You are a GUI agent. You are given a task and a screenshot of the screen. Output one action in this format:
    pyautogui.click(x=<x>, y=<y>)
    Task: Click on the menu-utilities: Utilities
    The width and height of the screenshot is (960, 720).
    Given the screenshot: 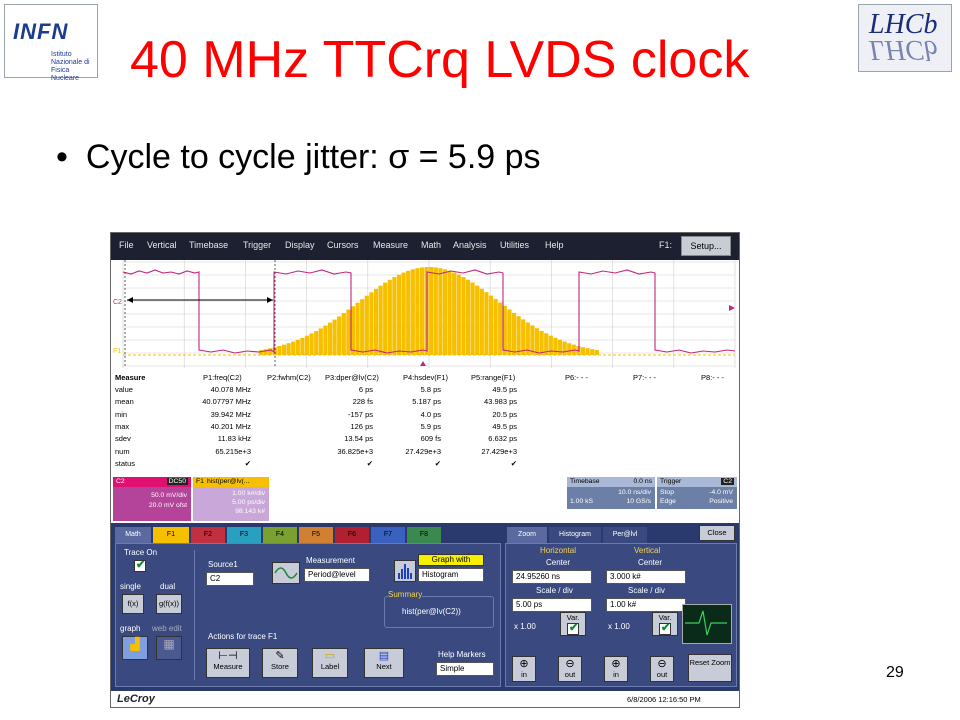 What is the action you would take?
    pyautogui.click(x=515, y=245)
    